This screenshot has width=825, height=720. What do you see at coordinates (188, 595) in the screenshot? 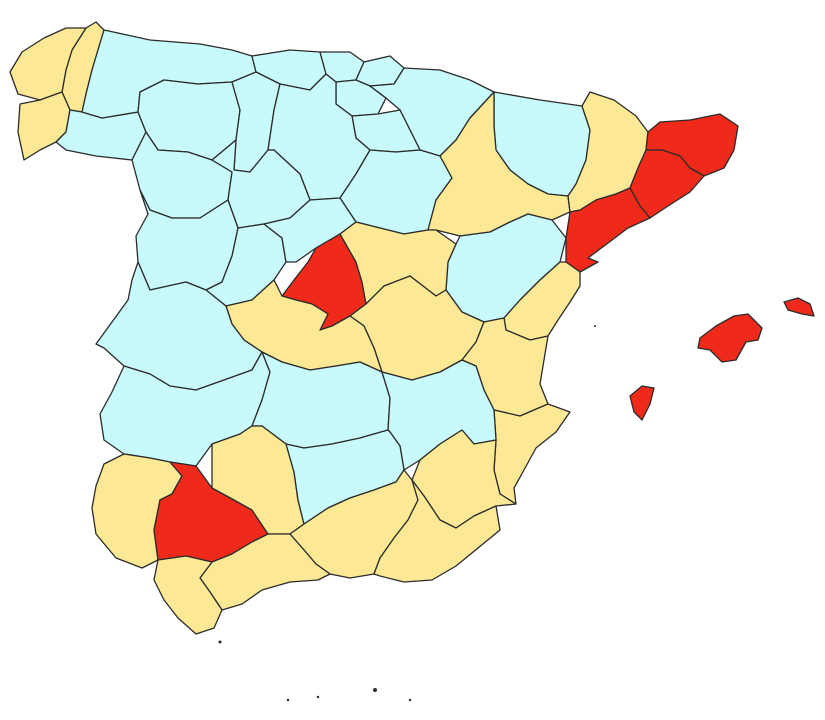
I see `province-cadiz` at bounding box center [188, 595].